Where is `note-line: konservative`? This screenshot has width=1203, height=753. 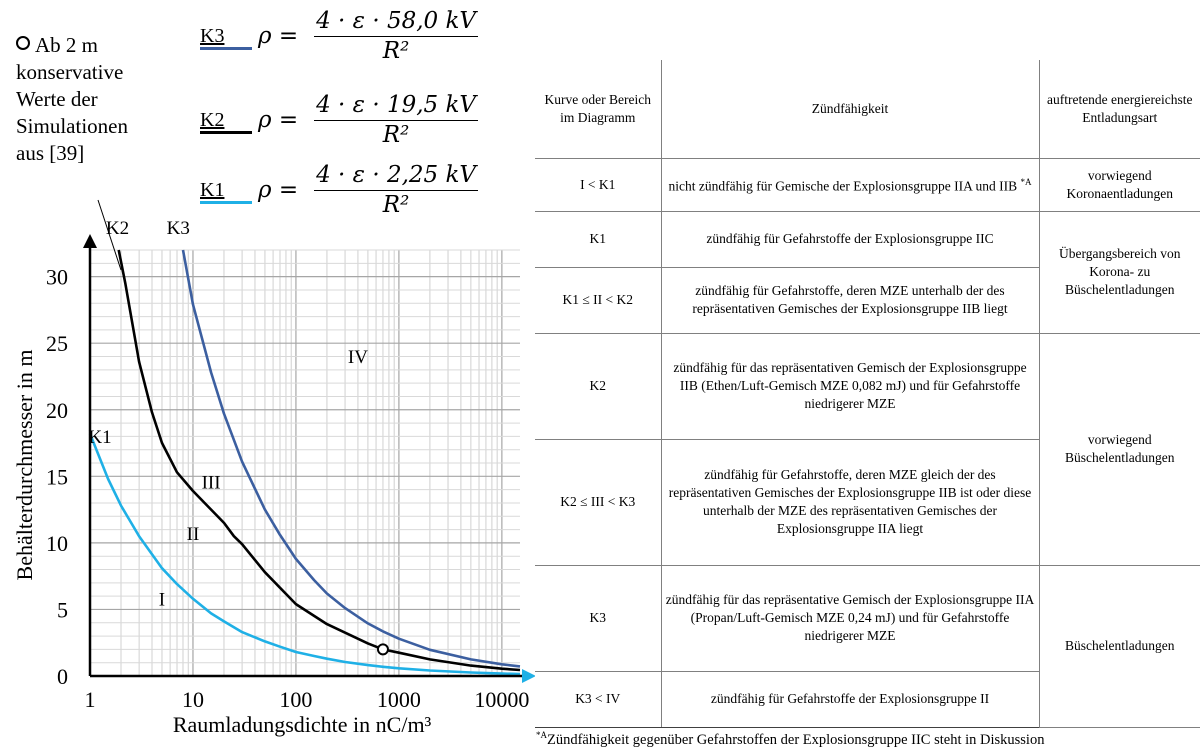
note-line: konservative is located at coordinates (70, 72).